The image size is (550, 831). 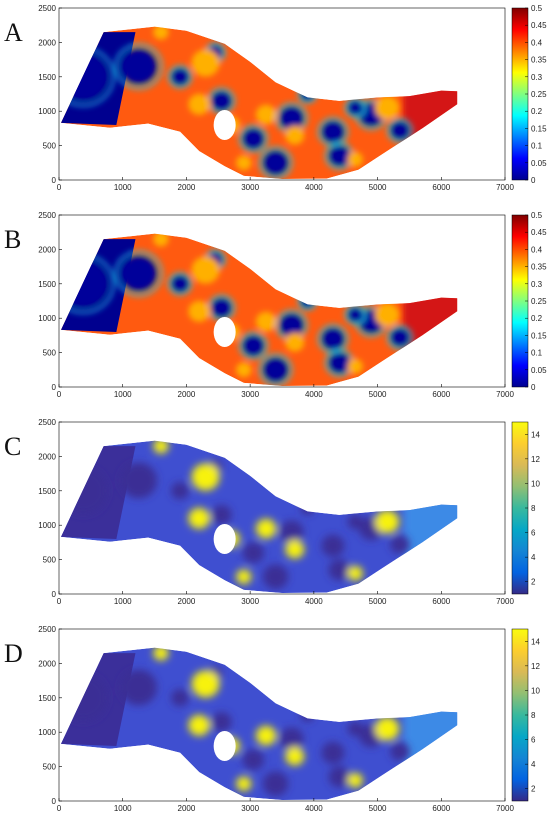 What do you see at coordinates (13, 446) in the screenshot?
I see `panel-label: C` at bounding box center [13, 446].